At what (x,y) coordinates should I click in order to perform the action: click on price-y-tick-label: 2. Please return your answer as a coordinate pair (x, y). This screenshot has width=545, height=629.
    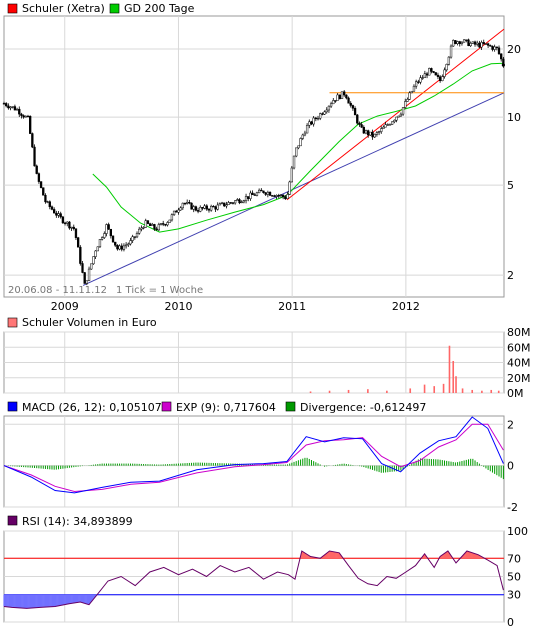
    Looking at the image, I should click on (510, 275).